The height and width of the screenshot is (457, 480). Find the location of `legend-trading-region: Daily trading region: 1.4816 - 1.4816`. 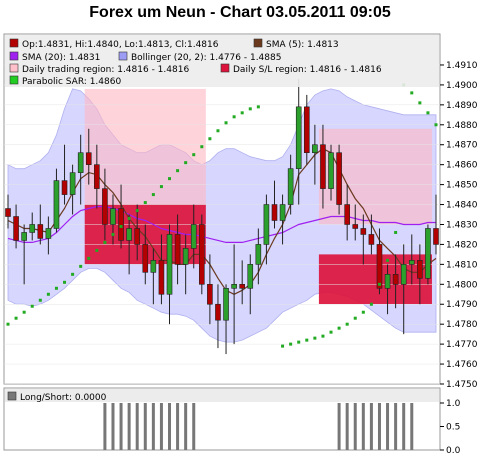

legend-trading-region: Daily trading region: 1.4816 - 1.4816 is located at coordinates (105, 70).